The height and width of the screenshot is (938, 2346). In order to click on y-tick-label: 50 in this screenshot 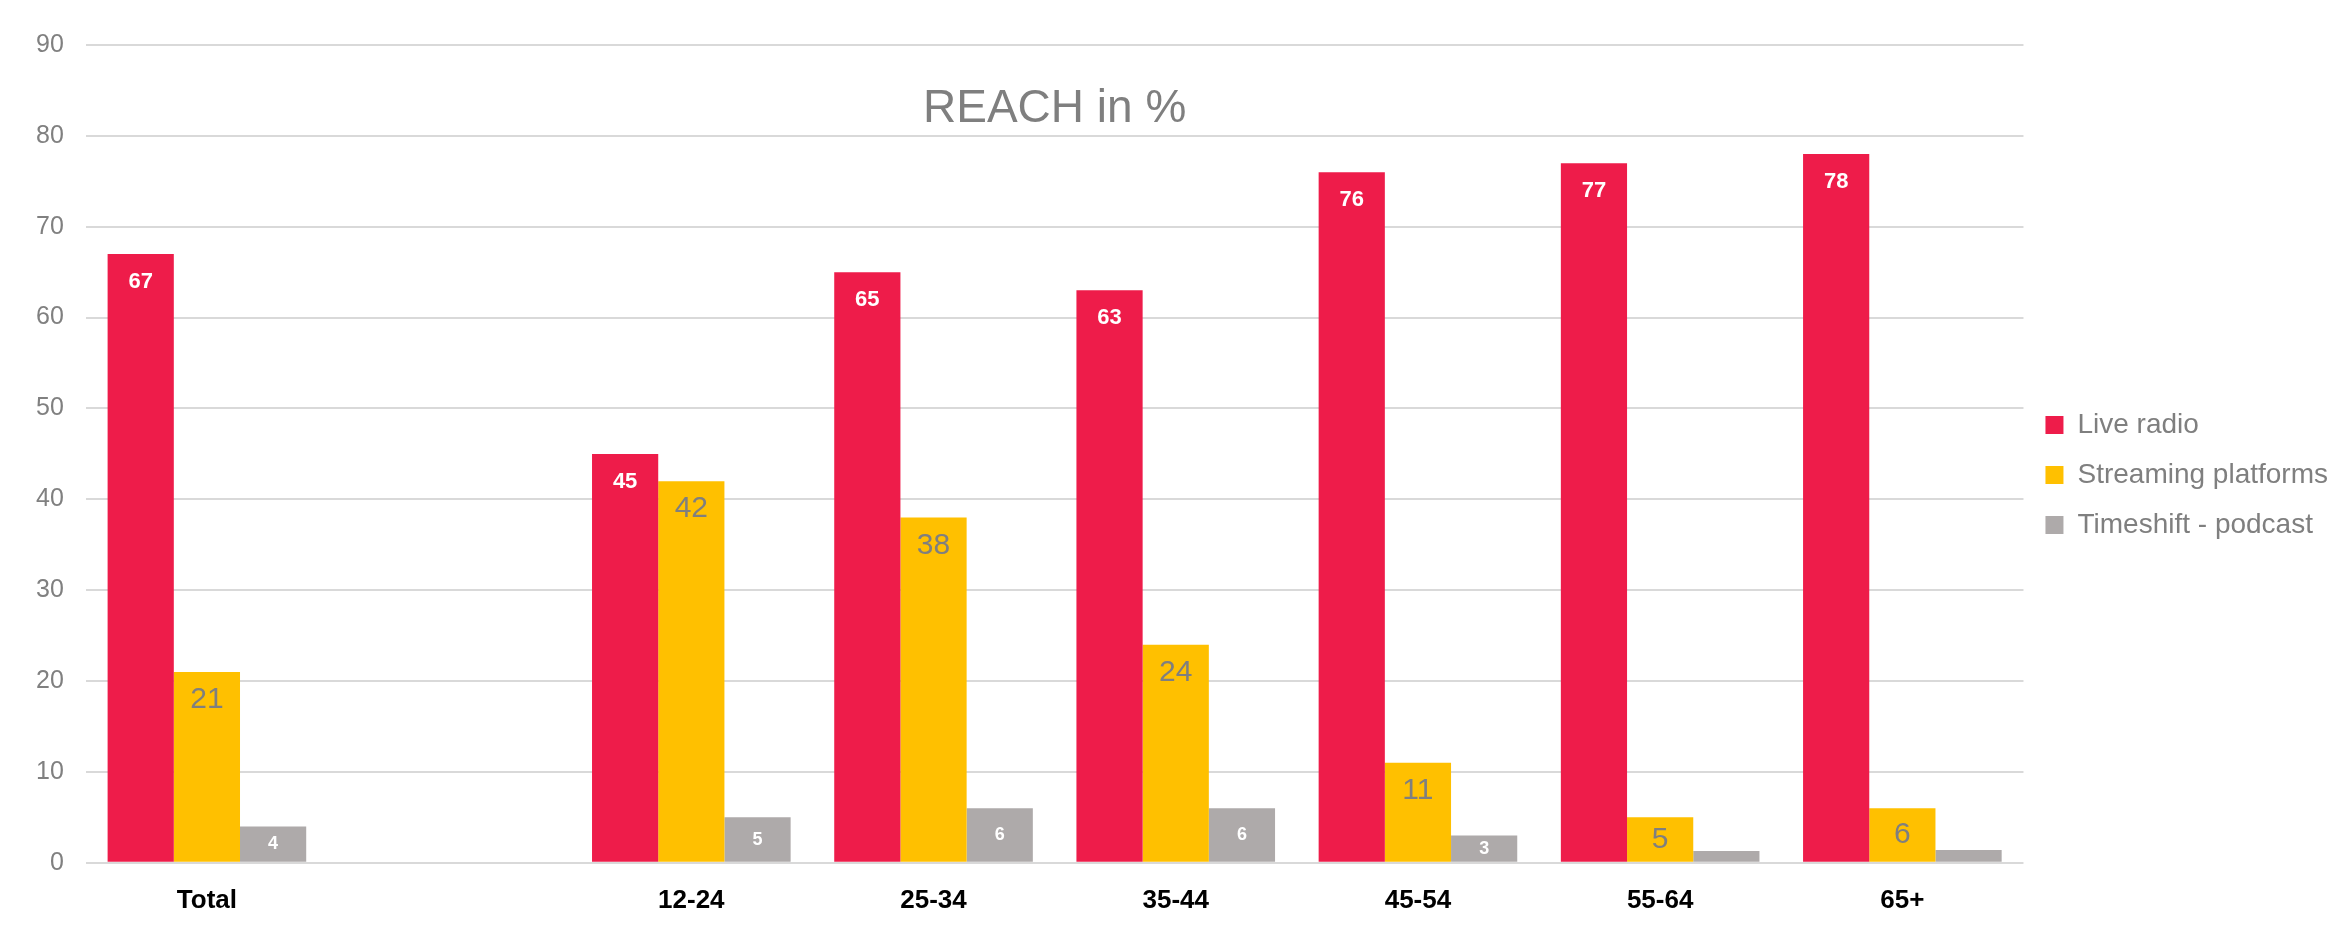, I will do `click(50, 406)`.